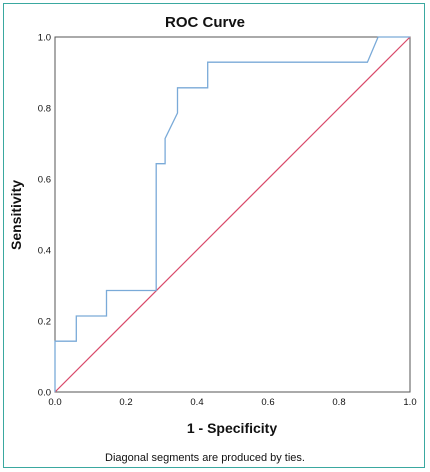 This screenshot has height=472, width=430. Describe the element at coordinates (44, 251) in the screenshot. I see `y-tick-label: 0.4` at that location.